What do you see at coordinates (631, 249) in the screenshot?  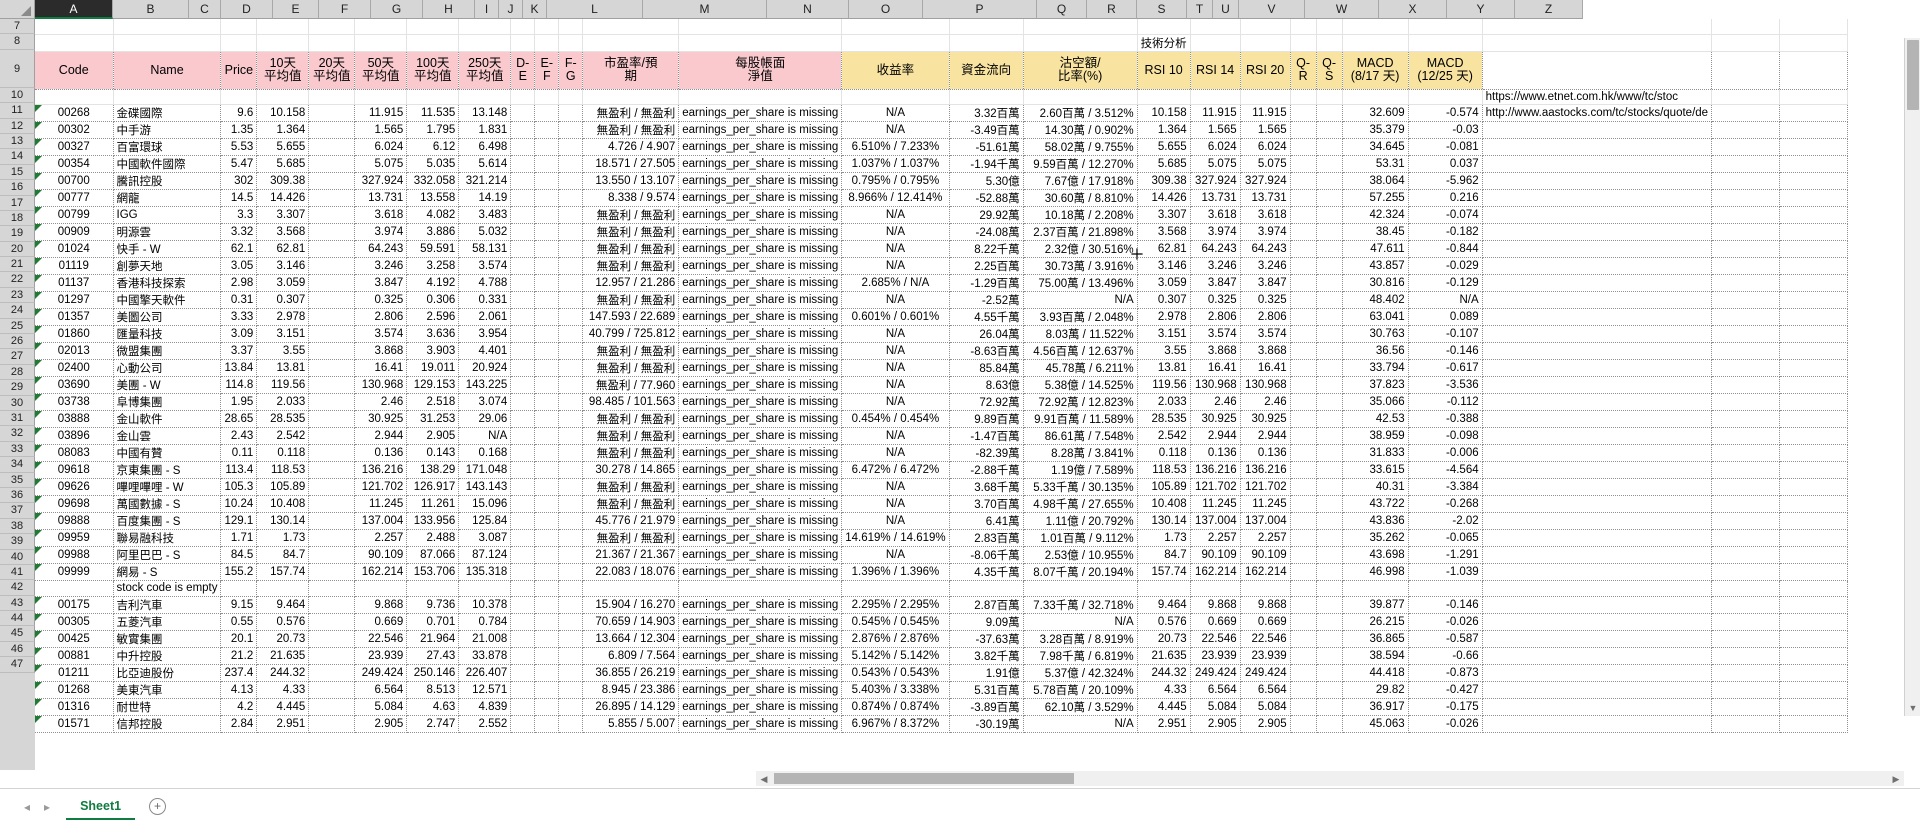 I see `cell-pe: 無盈利 / 無盈利` at bounding box center [631, 249].